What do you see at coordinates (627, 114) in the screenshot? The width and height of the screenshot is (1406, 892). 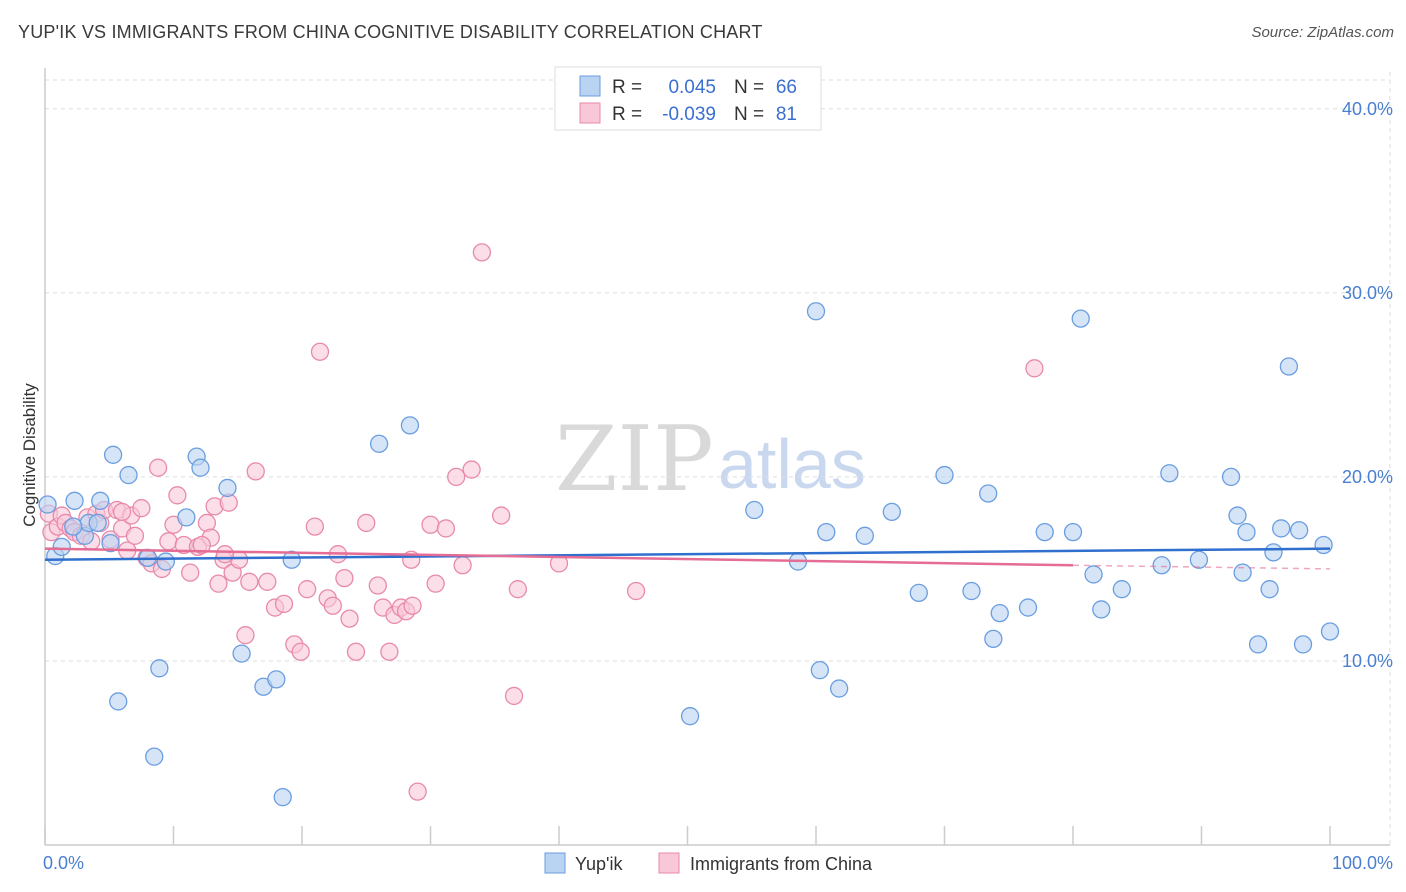 I see `legend-r-label-2: R =` at bounding box center [627, 114].